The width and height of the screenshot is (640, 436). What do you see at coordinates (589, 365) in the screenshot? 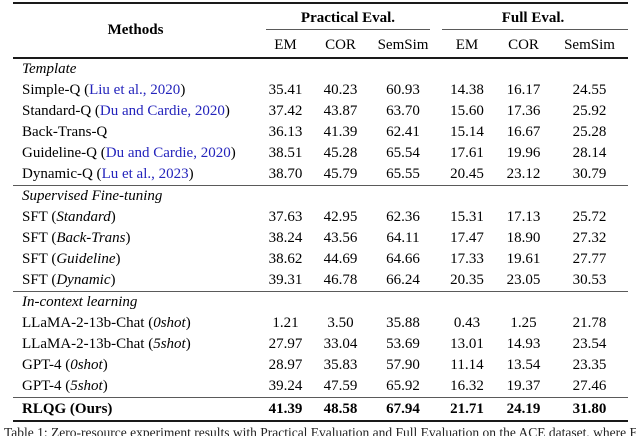
I see `value-cell: 23.35` at bounding box center [589, 365].